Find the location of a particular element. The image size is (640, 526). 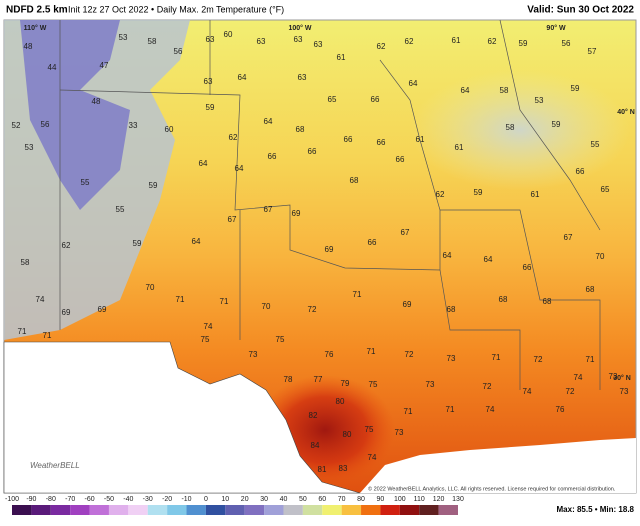

station-value: 48 is located at coordinates (96, 101).